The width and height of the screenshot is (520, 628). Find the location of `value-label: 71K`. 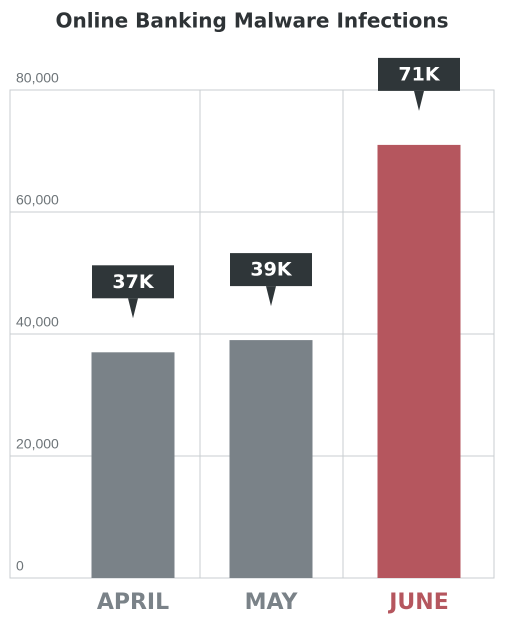

value-label: 71K is located at coordinates (419, 74).